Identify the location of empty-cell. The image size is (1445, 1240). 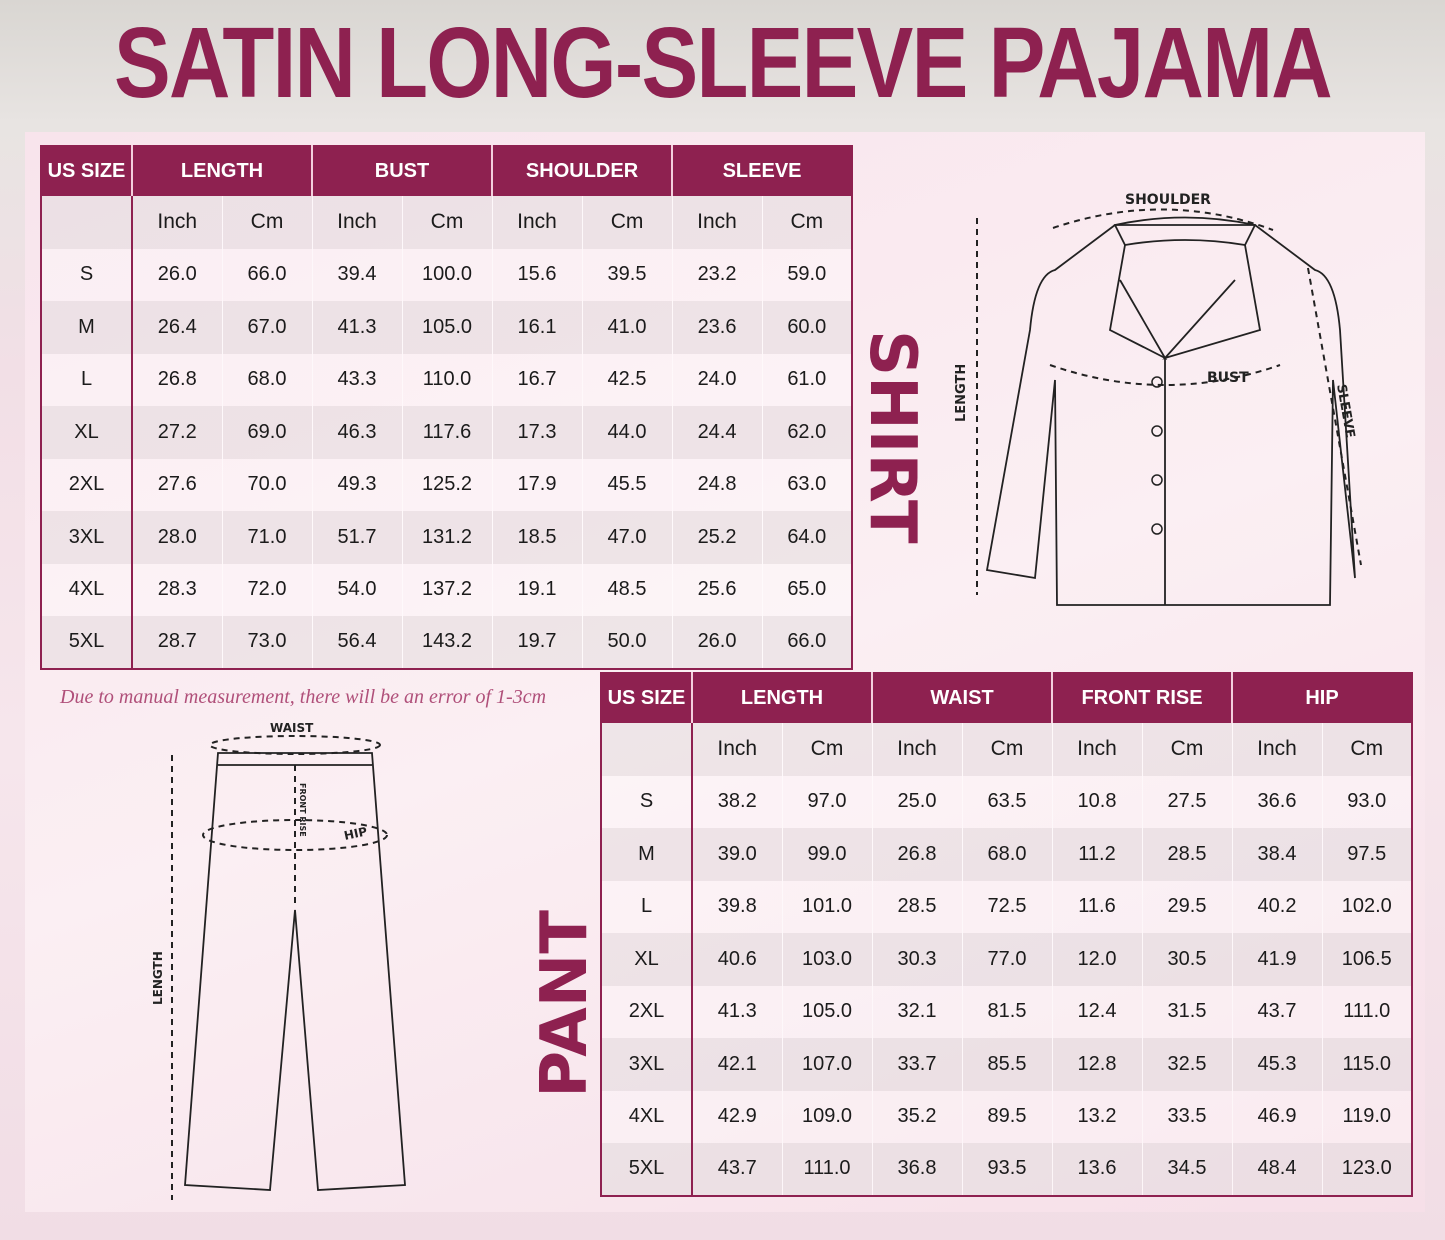
(87, 222).